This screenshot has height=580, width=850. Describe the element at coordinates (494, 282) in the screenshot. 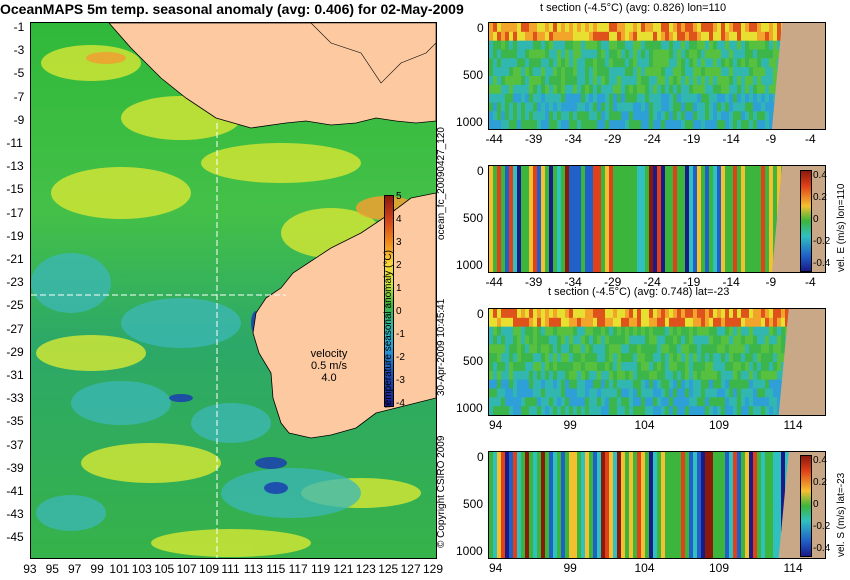

I see `section-x-tick: -44` at that location.